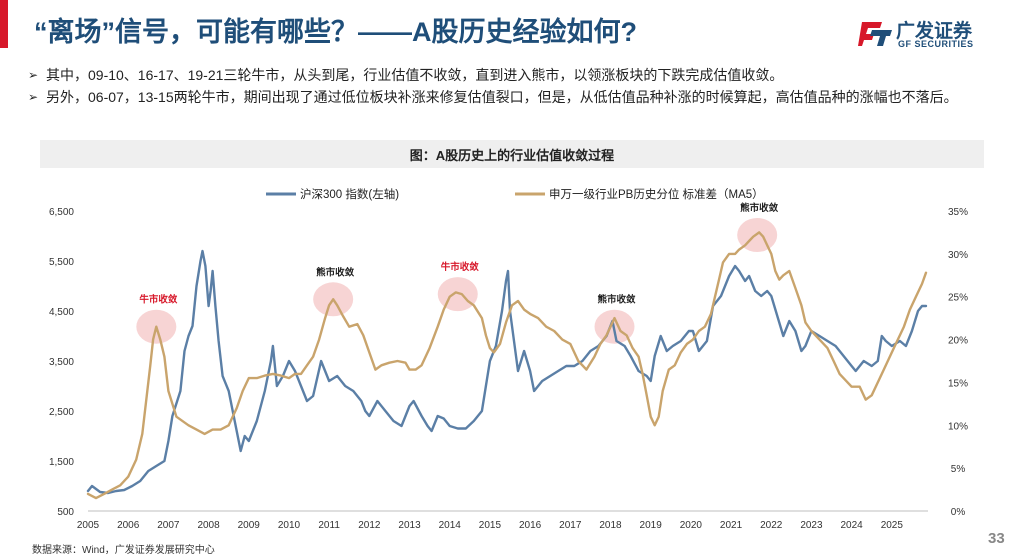 The height and width of the screenshot is (557, 1024). Describe the element at coordinates (530, 525) in the screenshot. I see `x-tick-label: 2016` at that location.